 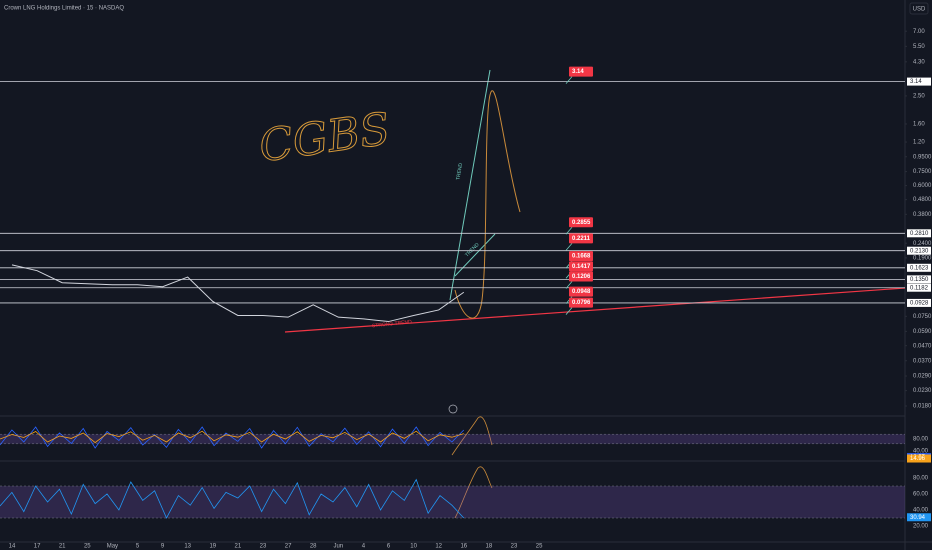 I want to click on tag-label: 0.1206, so click(x=581, y=277).